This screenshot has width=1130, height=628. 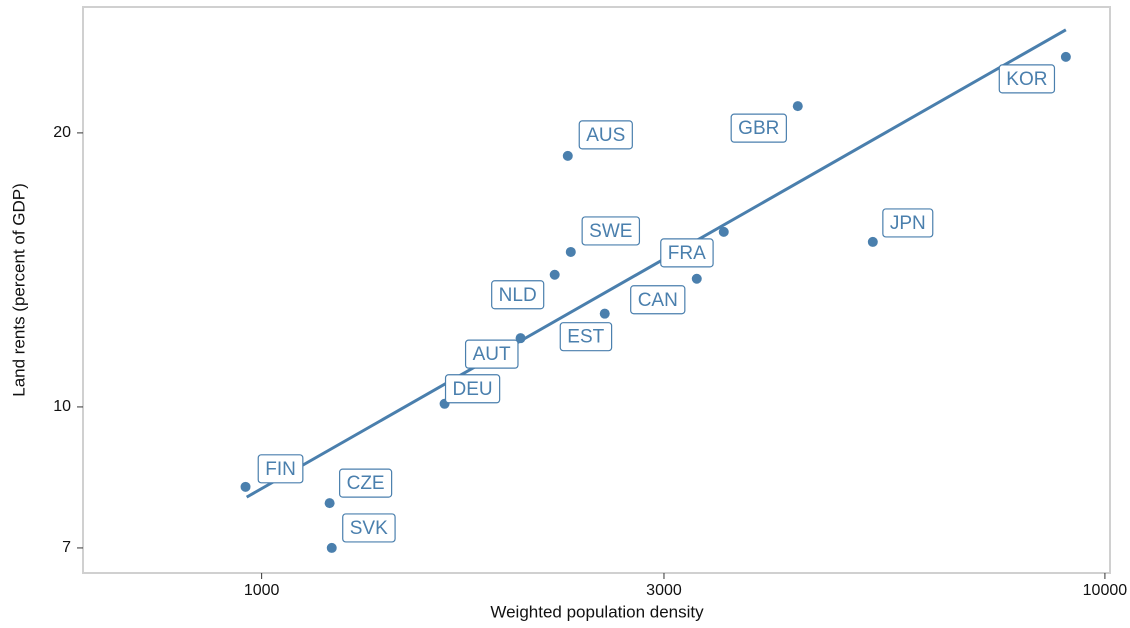 I want to click on point-label: FIN, so click(x=280, y=469).